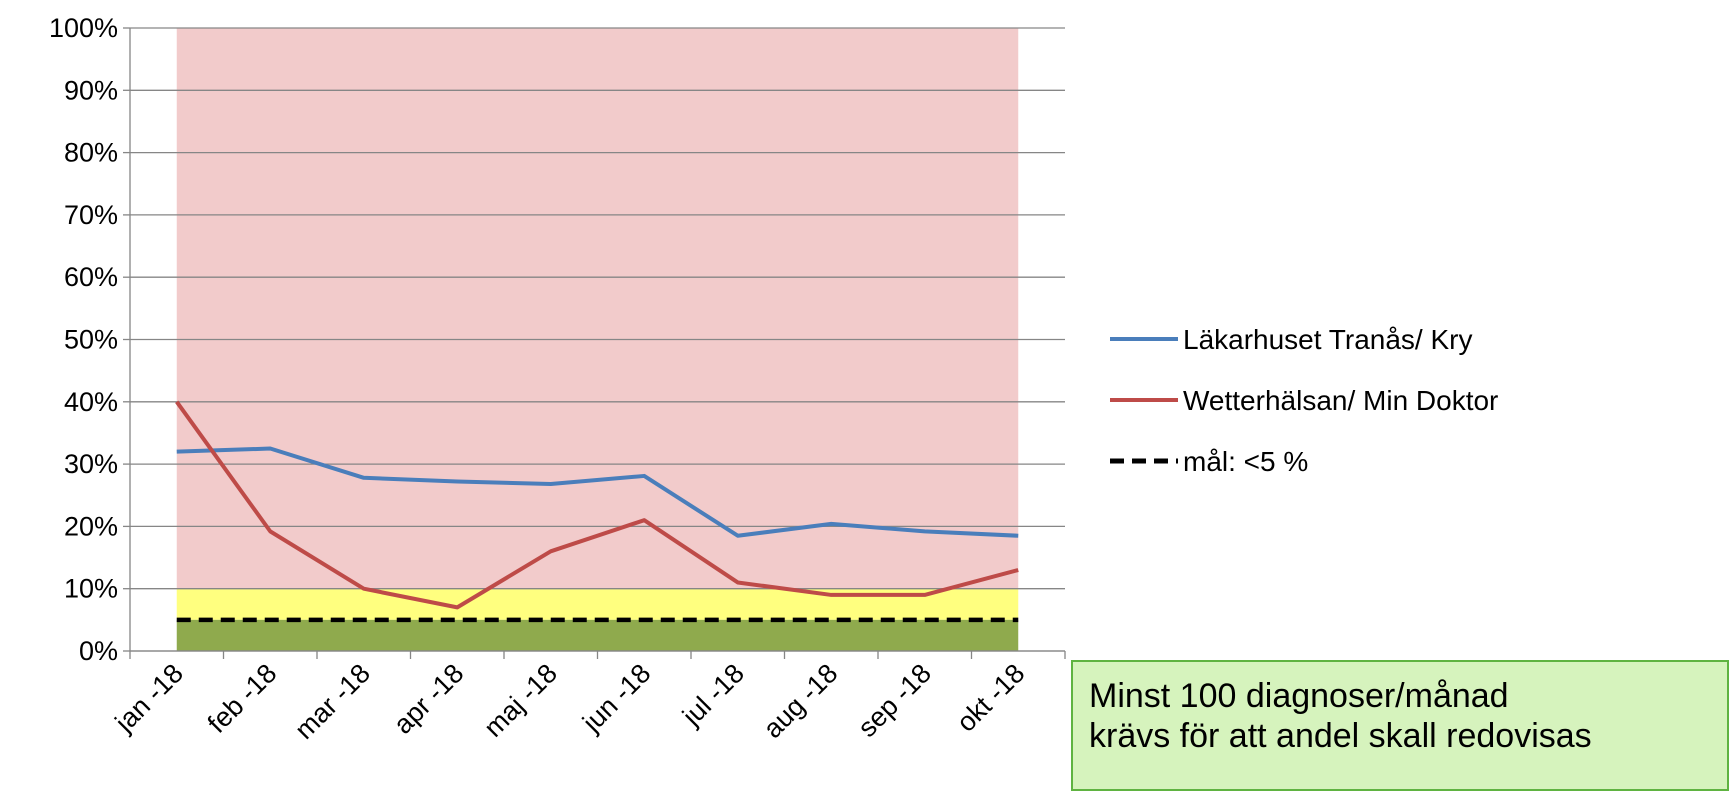  Describe the element at coordinates (91, 402) in the screenshot. I see `y-tick-label: 40%` at that location.